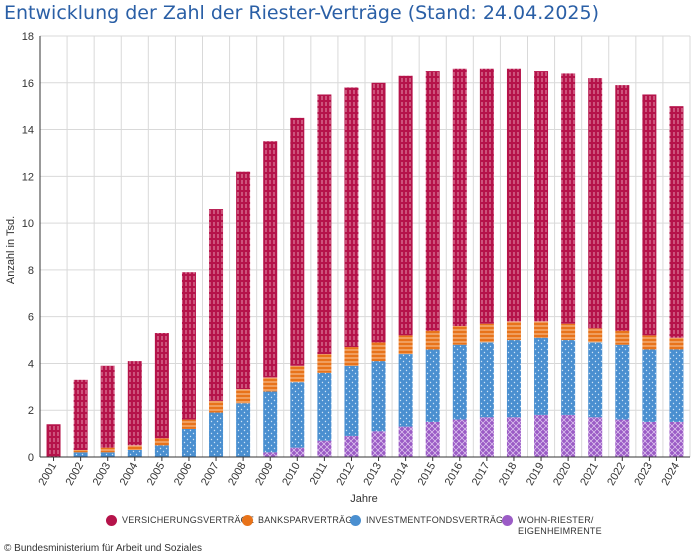  I want to click on bar-investment-2023, so click(649, 385).